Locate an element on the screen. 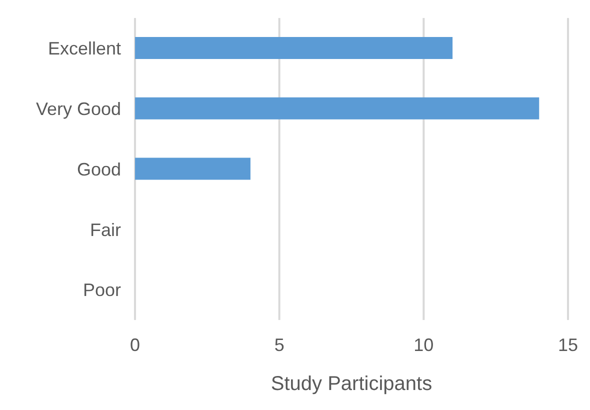 This screenshot has width=590, height=410. x-tick-label: 15 is located at coordinates (568, 344).